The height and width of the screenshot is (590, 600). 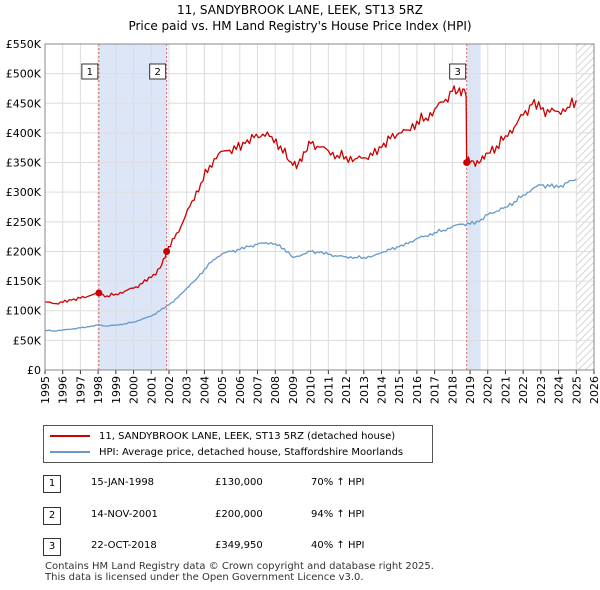 What do you see at coordinates (417, 390) in the screenshot?
I see `x-tick-label: 2016` at bounding box center [417, 390].